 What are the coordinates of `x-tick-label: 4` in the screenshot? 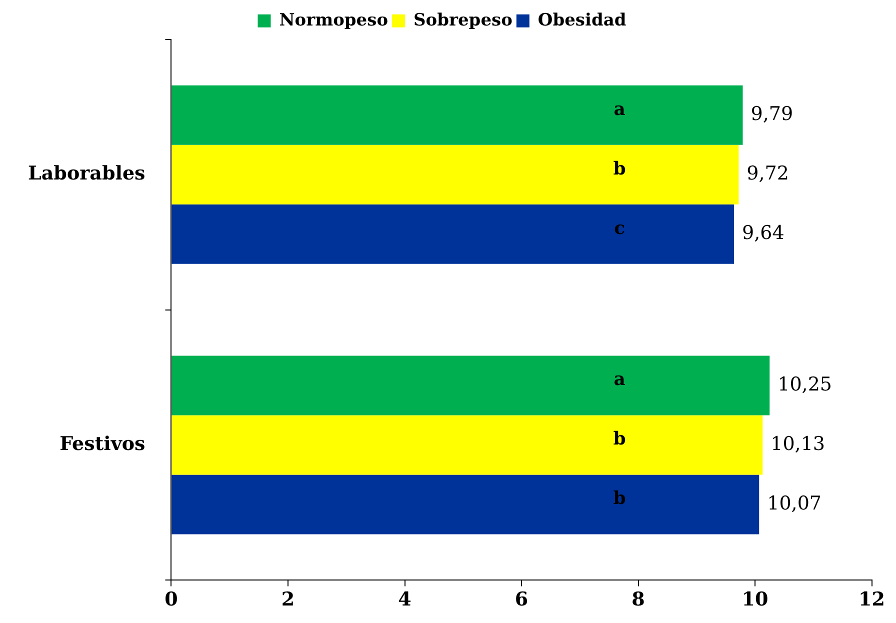 It's located at (405, 599).